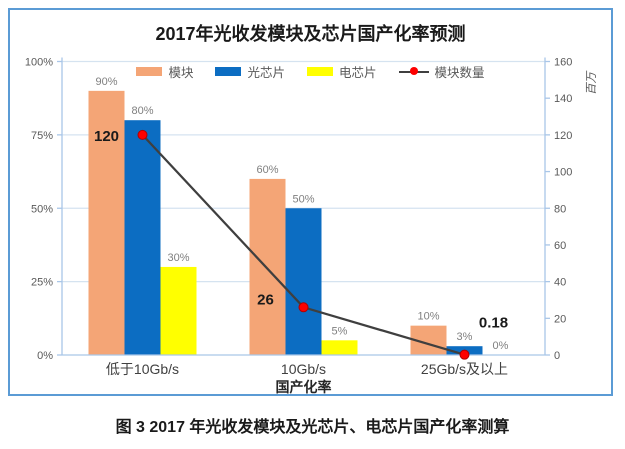 The width and height of the screenshot is (625, 449). Describe the element at coordinates (563, 63) in the screenshot. I see `right-axis-tick-label: 160` at that location.